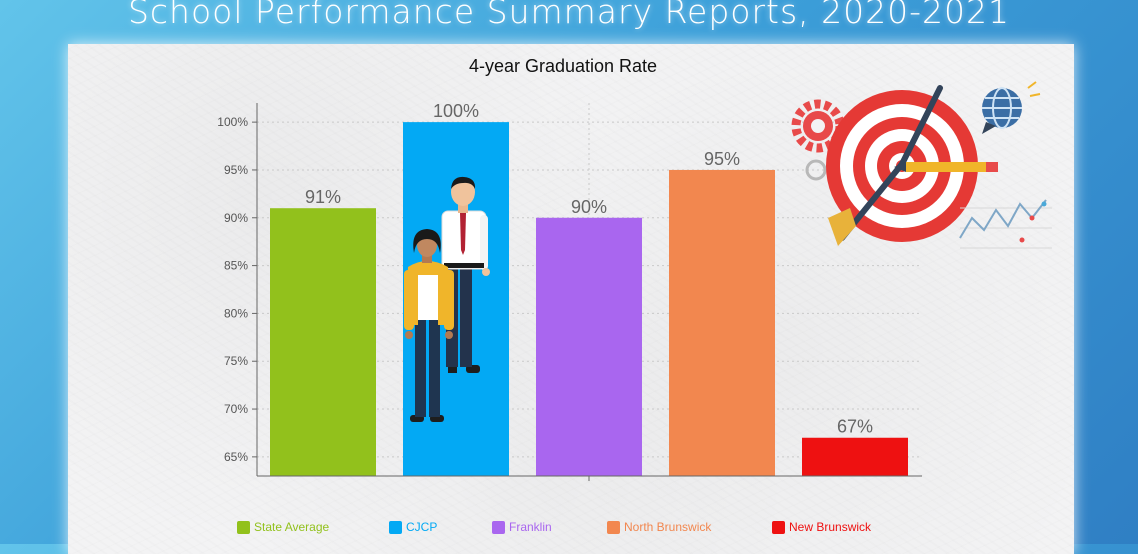  Describe the element at coordinates (589, 207) in the screenshot. I see `bar-value-label: 90%` at that location.